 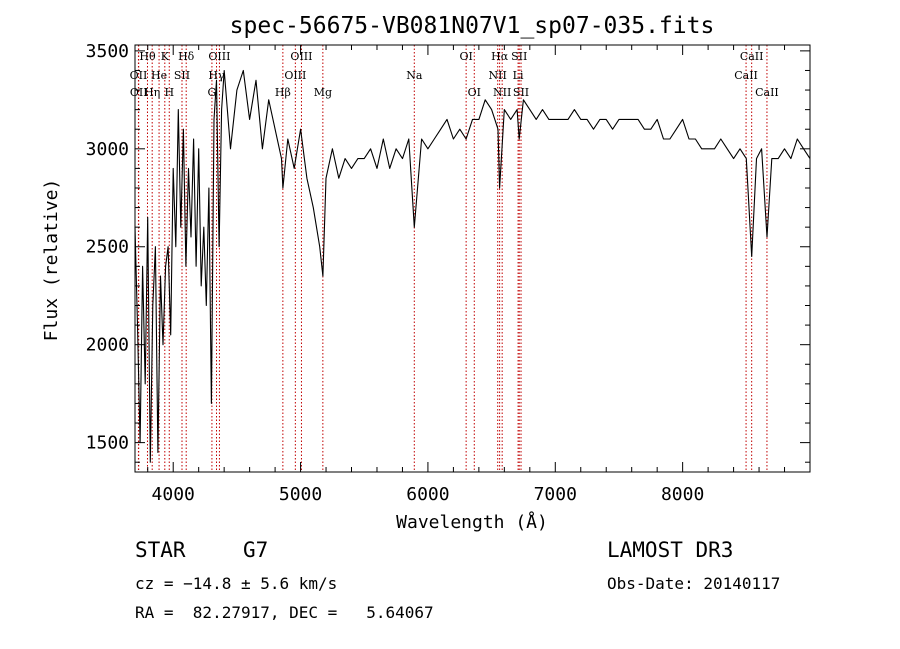 What do you see at coordinates (472, 522) in the screenshot?
I see `x-axis-label: Wavelength (Å)` at bounding box center [472, 522].